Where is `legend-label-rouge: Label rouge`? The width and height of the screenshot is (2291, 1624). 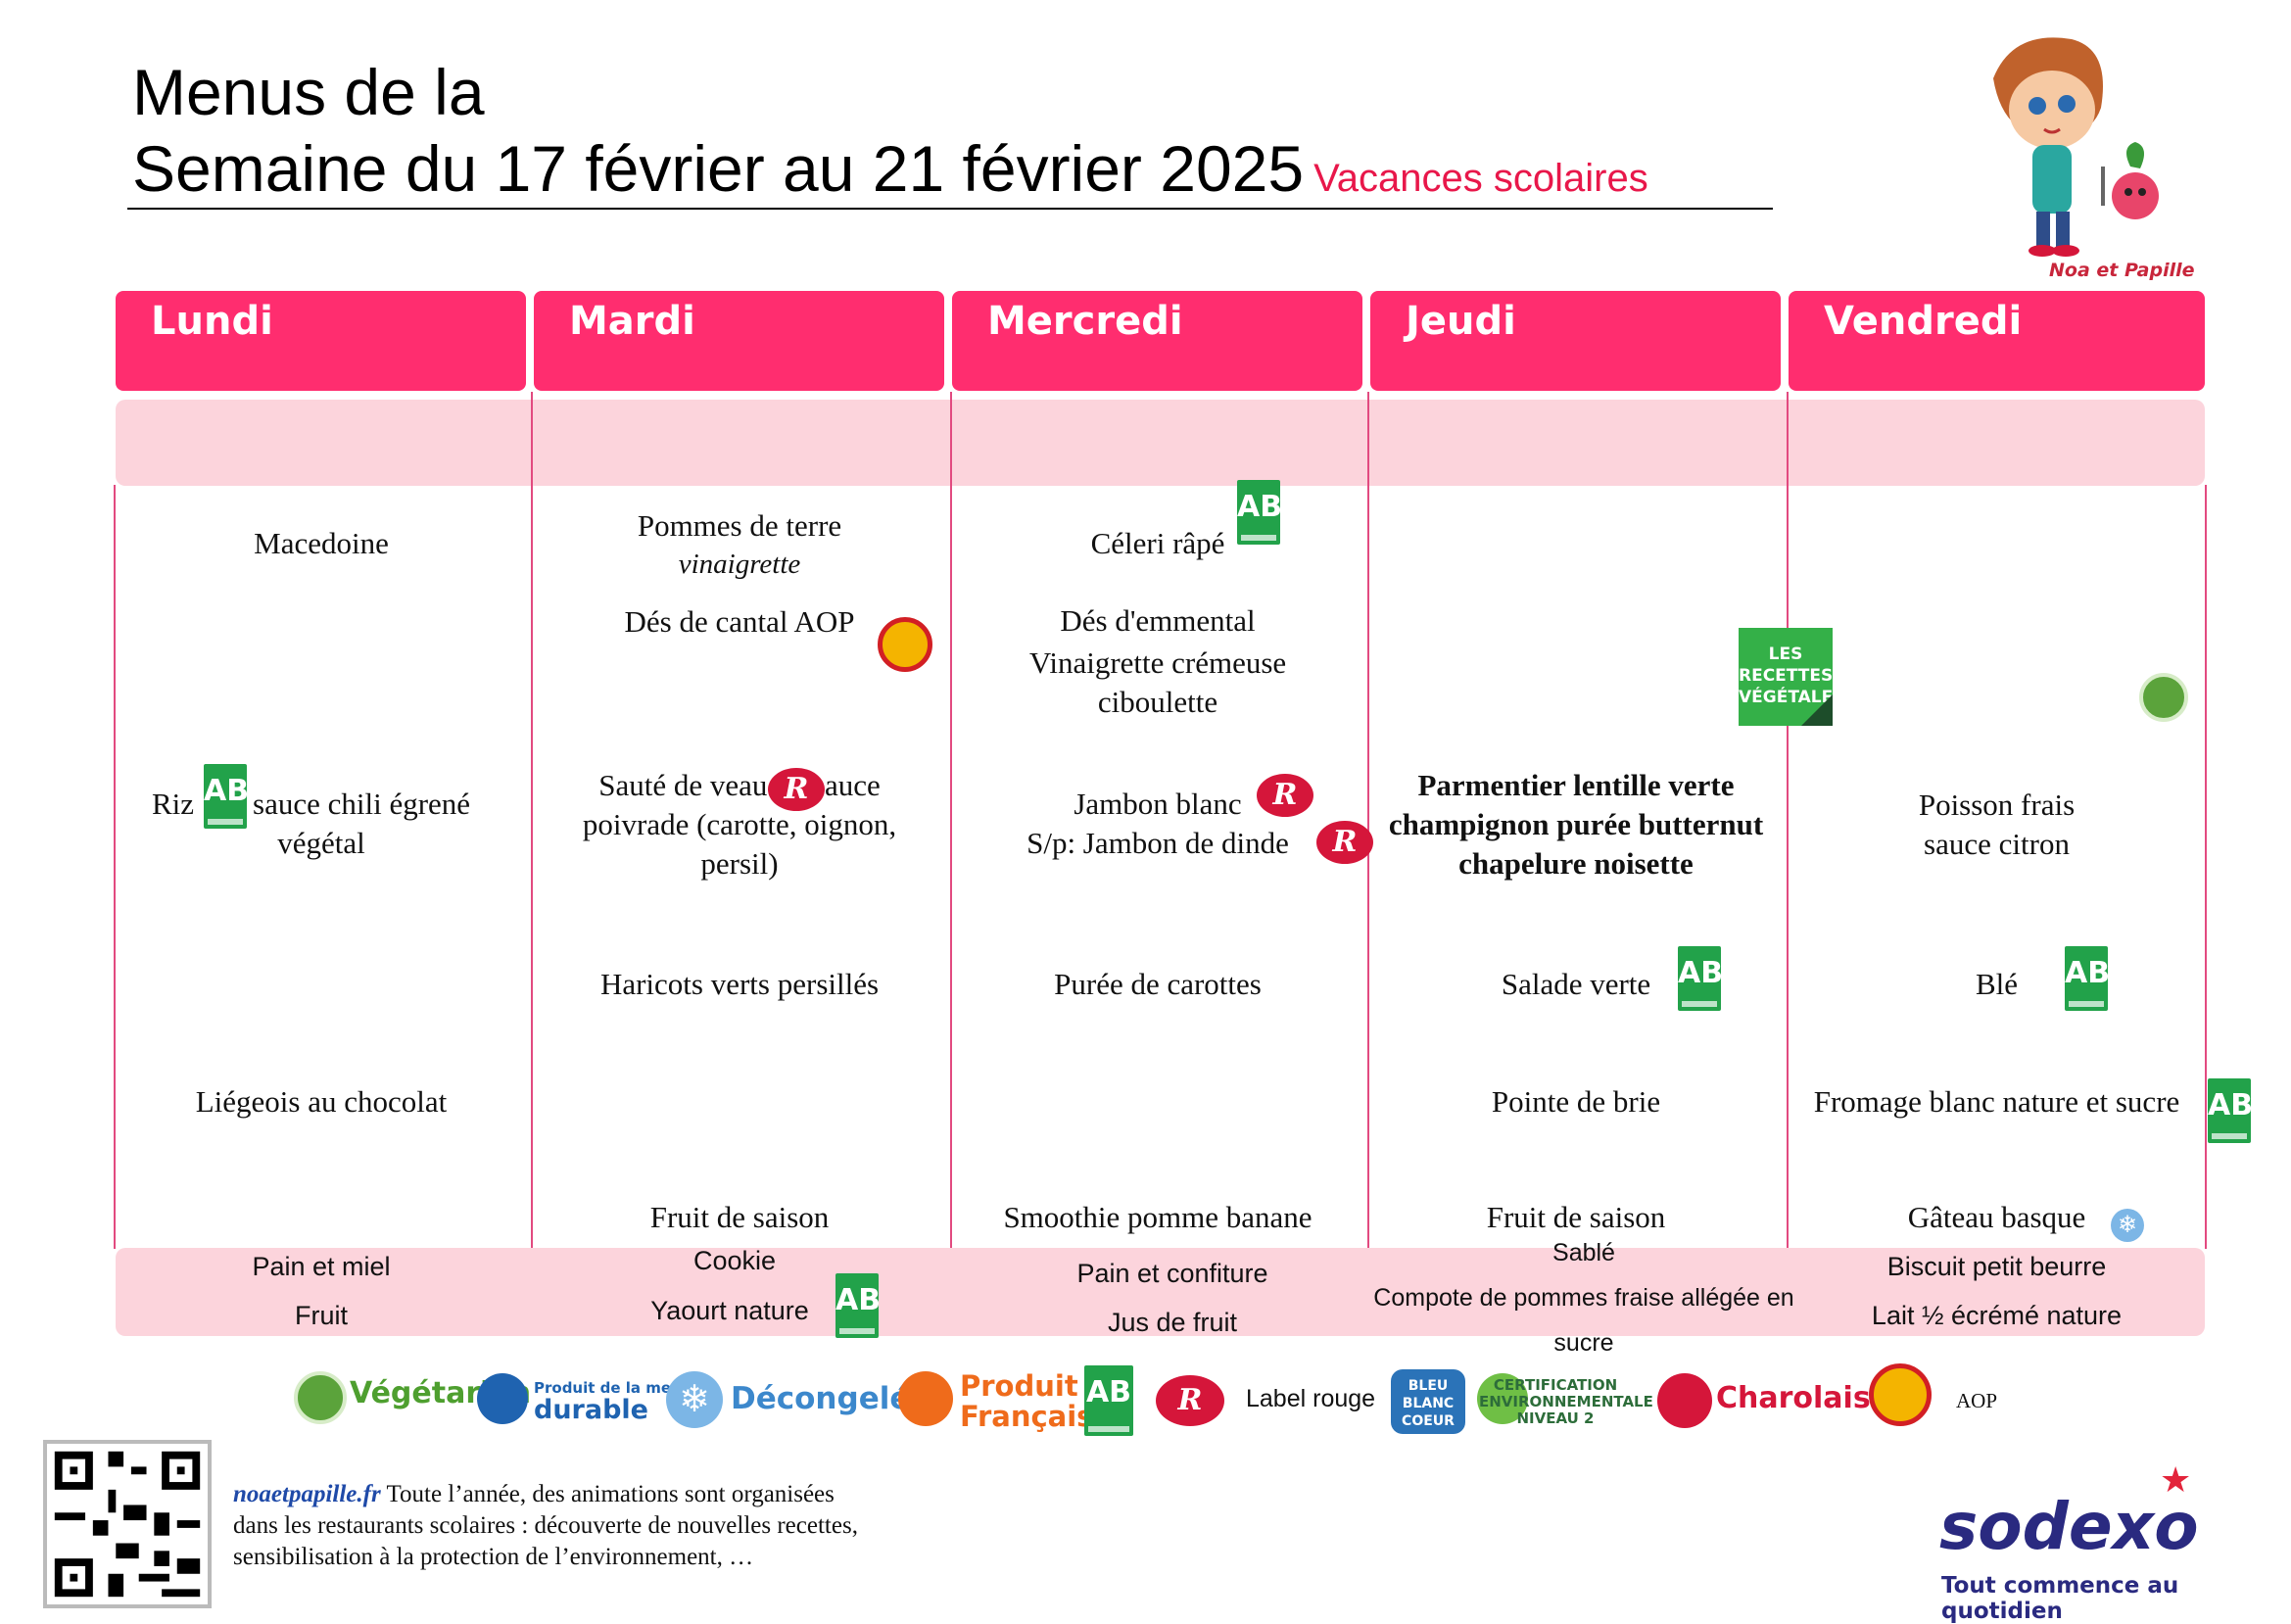
legend-label-rouge: Label rouge is located at coordinates (1311, 1398).